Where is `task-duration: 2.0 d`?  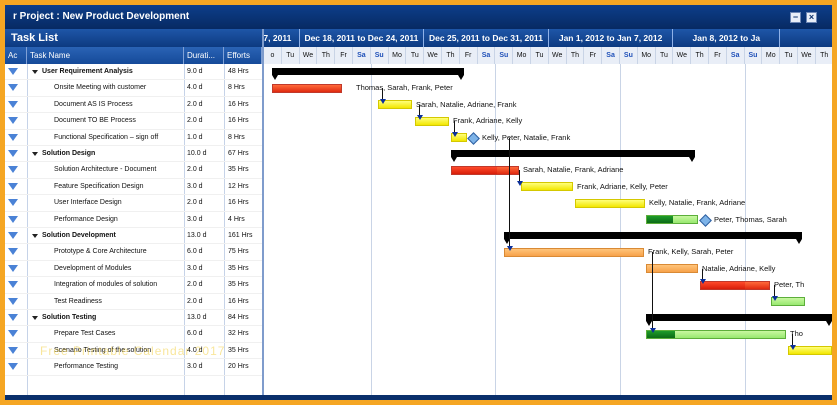 task-duration: 2.0 d is located at coordinates (195, 301).